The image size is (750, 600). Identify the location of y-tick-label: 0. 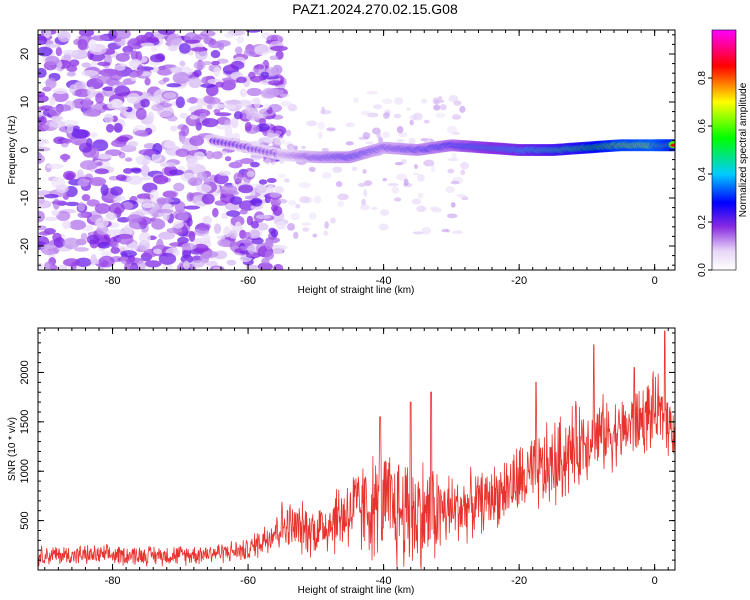
(25, 150).